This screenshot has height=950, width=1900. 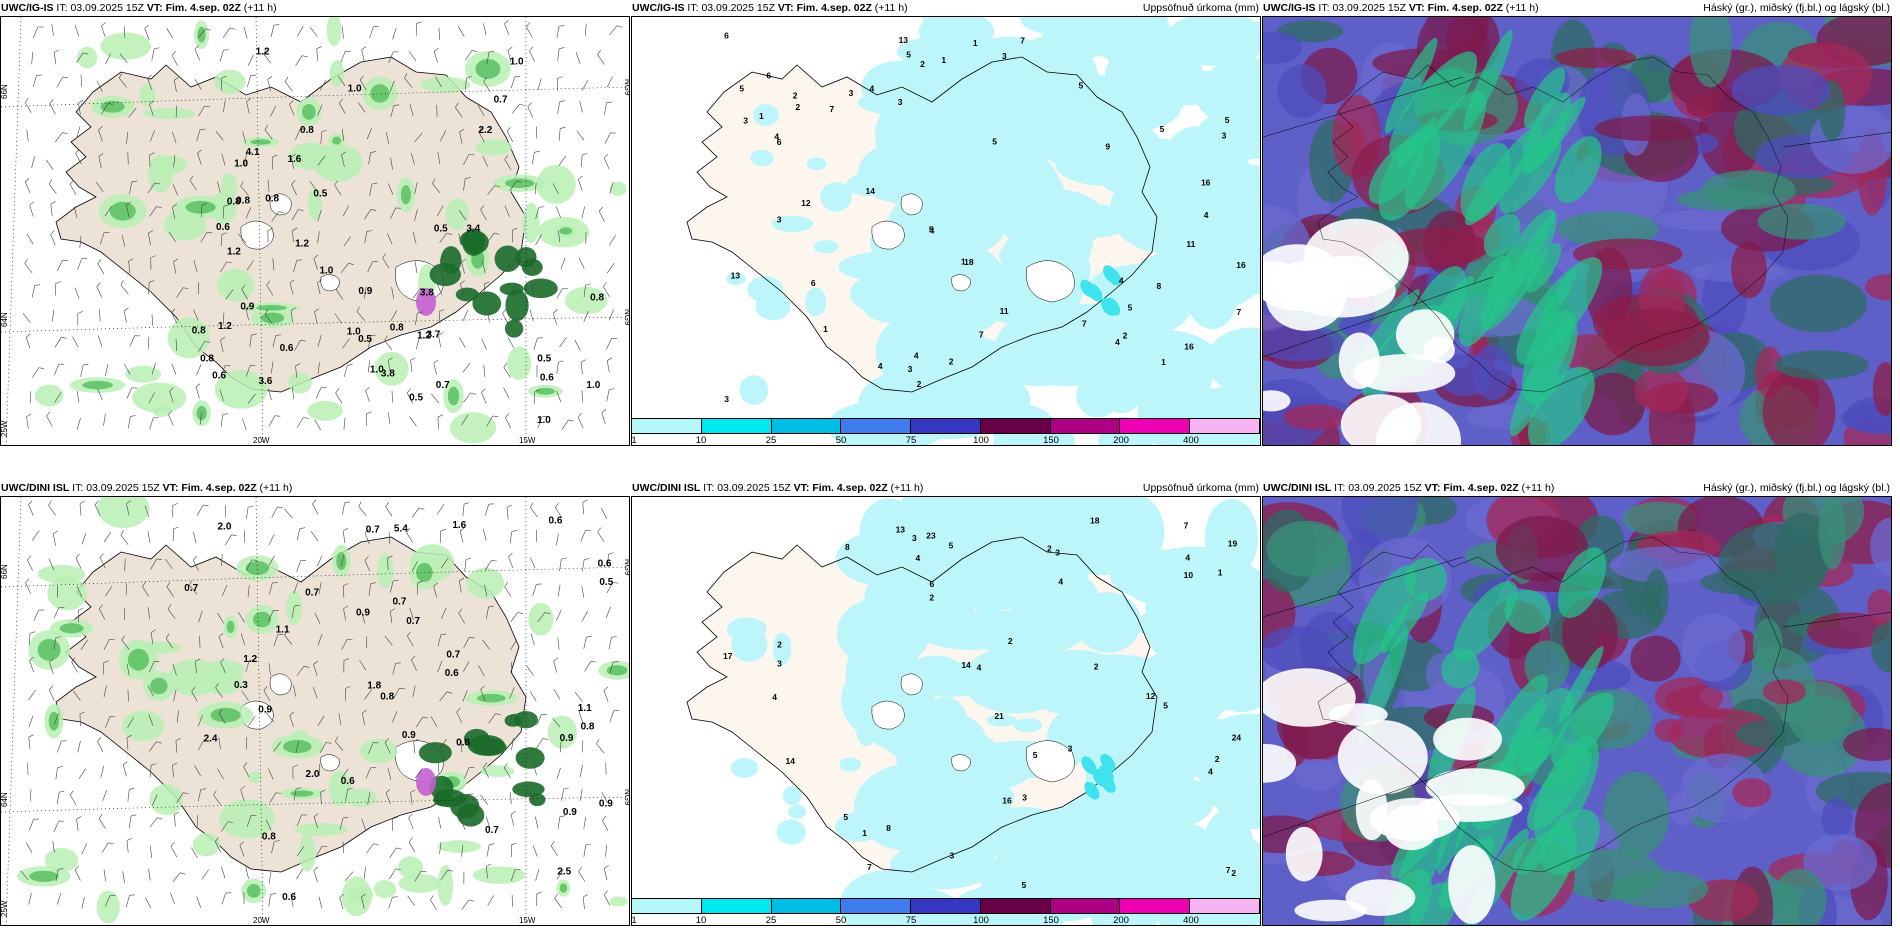 What do you see at coordinates (272, 199) in the screenshot?
I see `precip-value-label: 0.8` at bounding box center [272, 199].